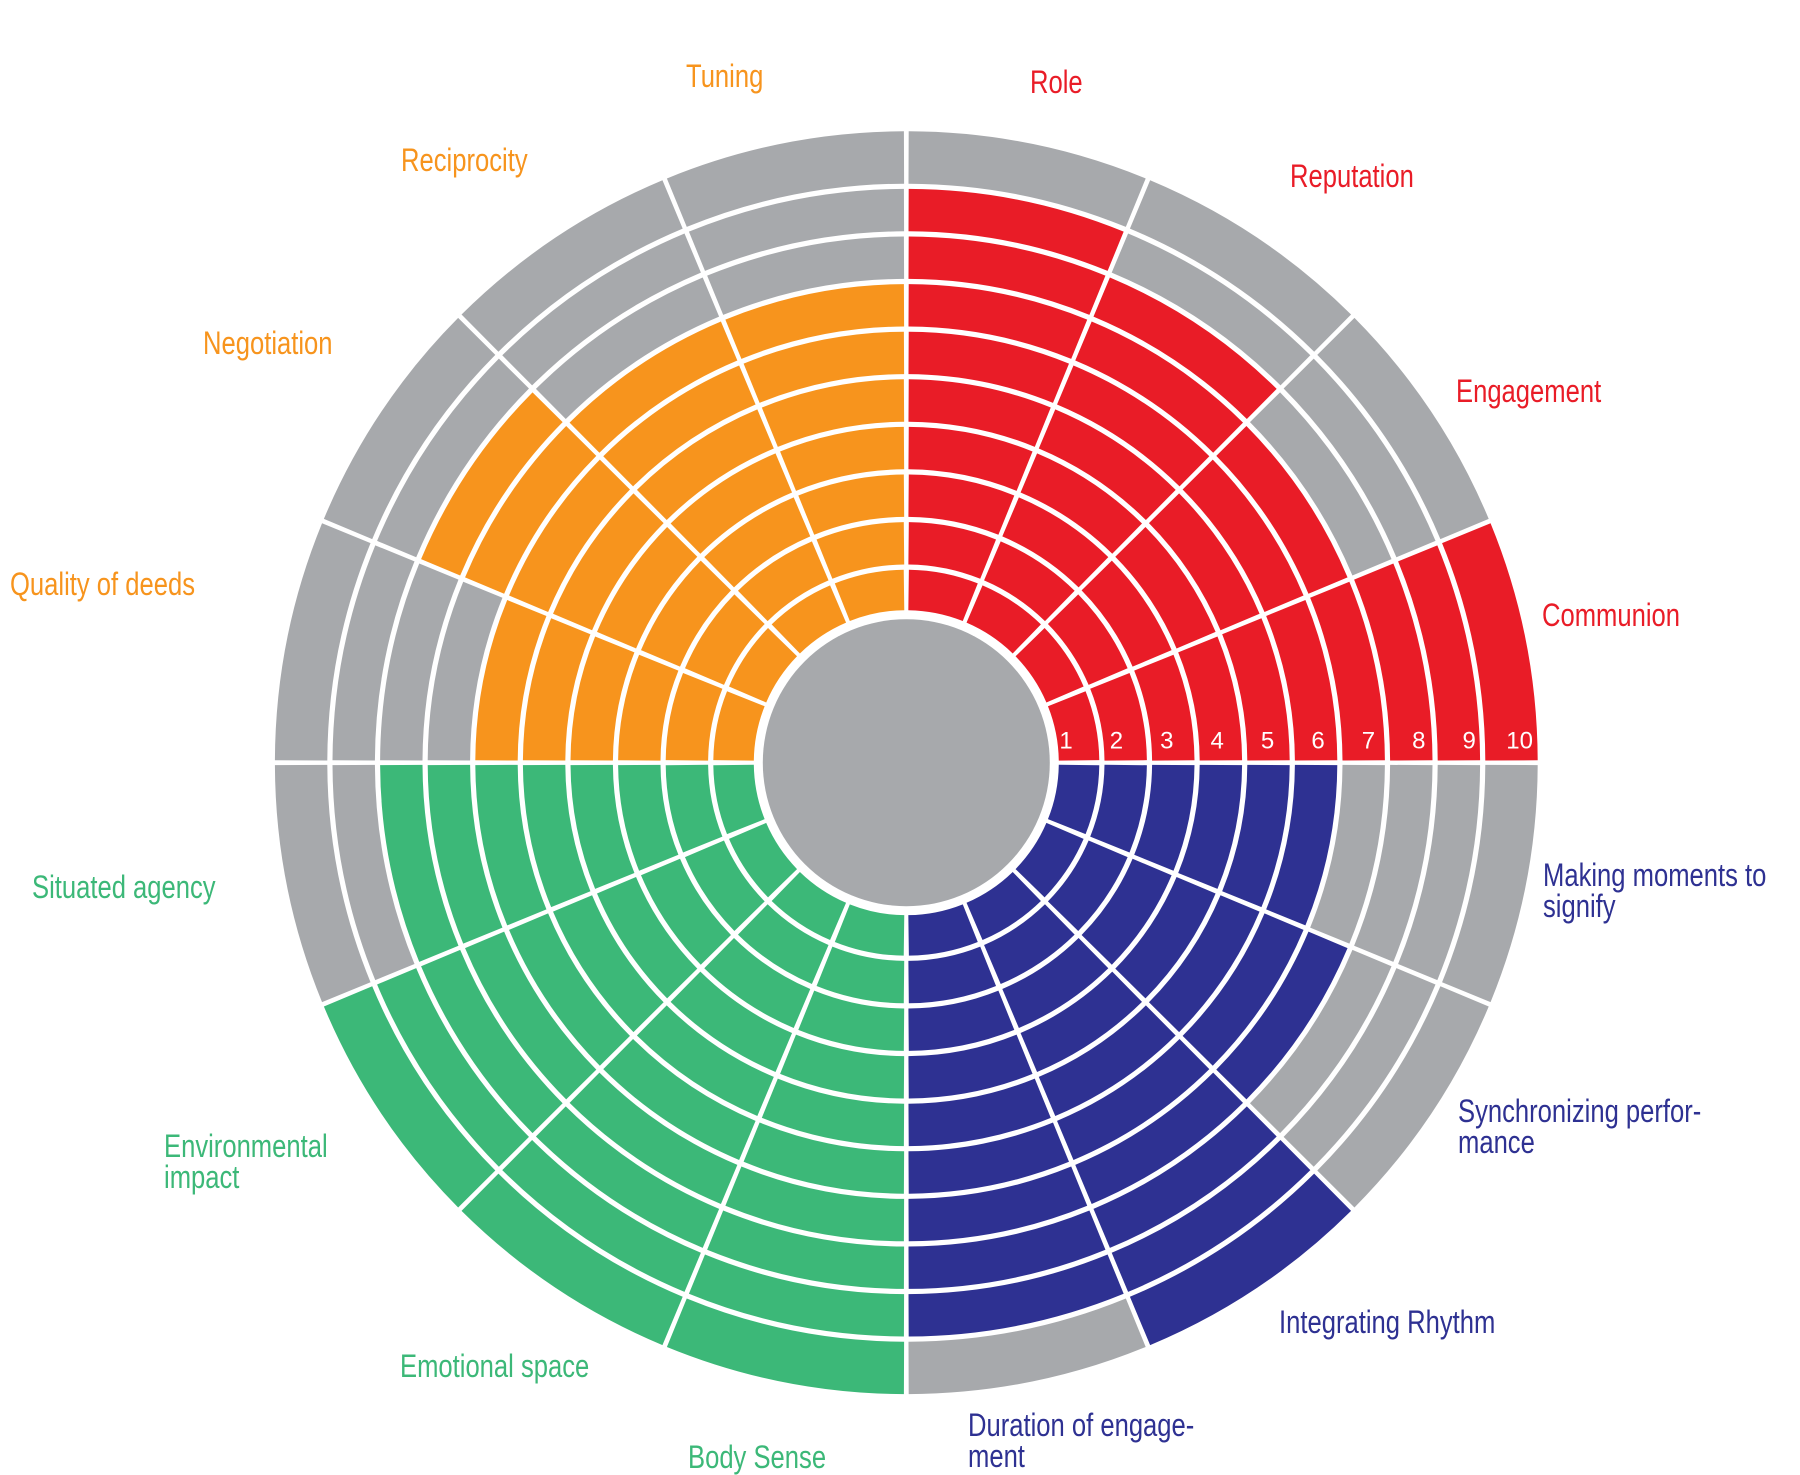  What do you see at coordinates (1352, 176) in the screenshot?
I see `label-reputation: Reputation` at bounding box center [1352, 176].